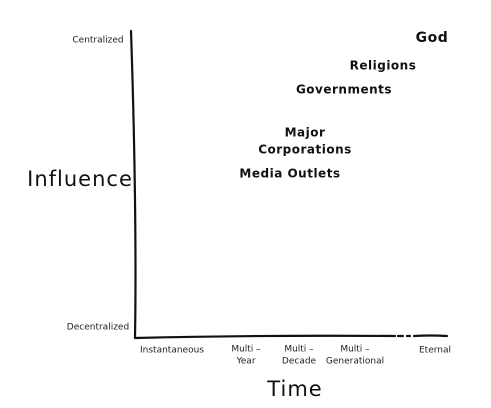 This screenshot has height=408, width=491. I want to click on y-tick-label: Decentralized, so click(98, 328).